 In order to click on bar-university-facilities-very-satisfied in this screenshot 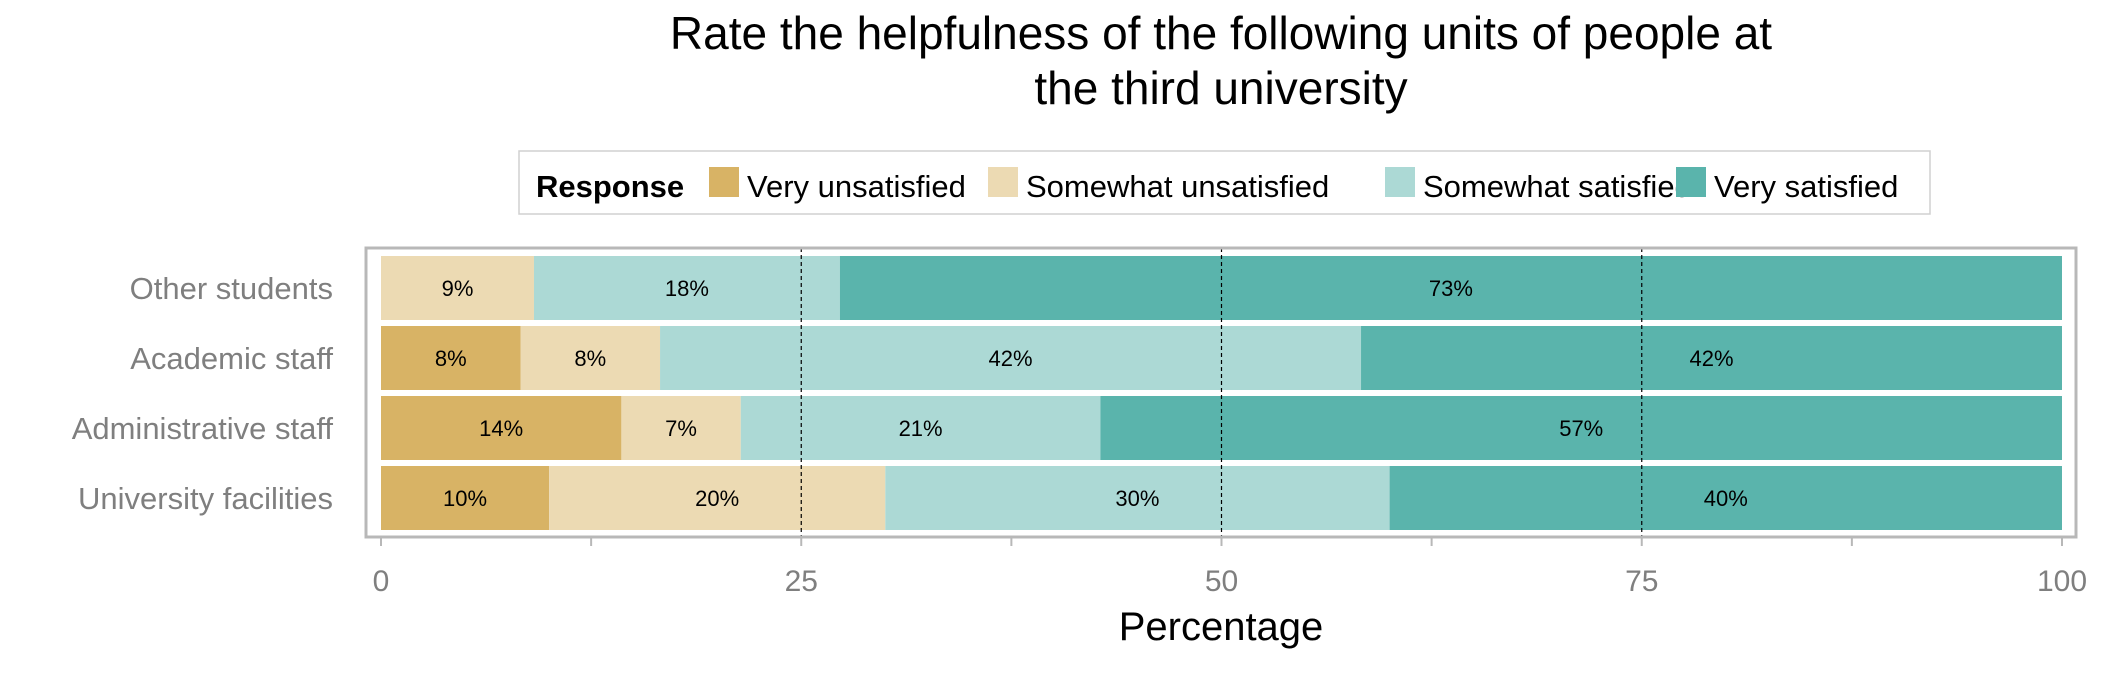, I will do `click(1725, 498)`.